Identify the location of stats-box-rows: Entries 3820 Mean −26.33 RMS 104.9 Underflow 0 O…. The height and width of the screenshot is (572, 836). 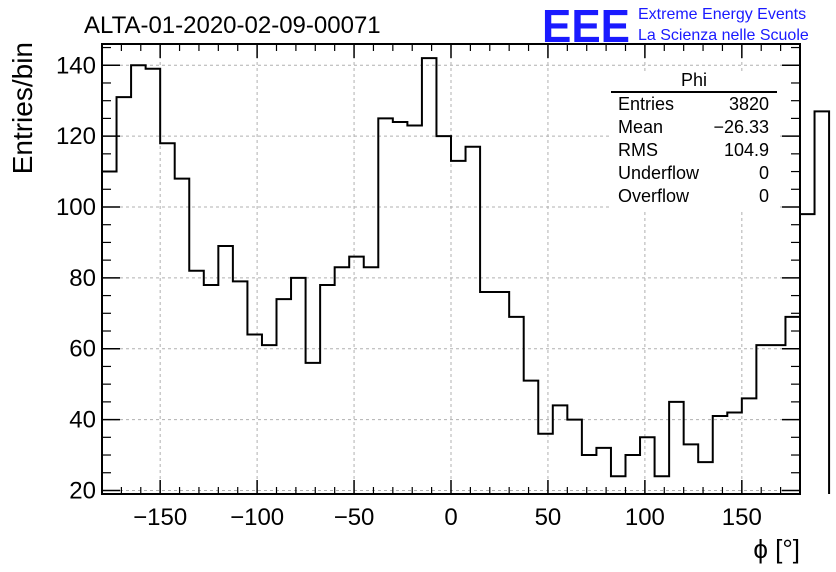
(693, 150).